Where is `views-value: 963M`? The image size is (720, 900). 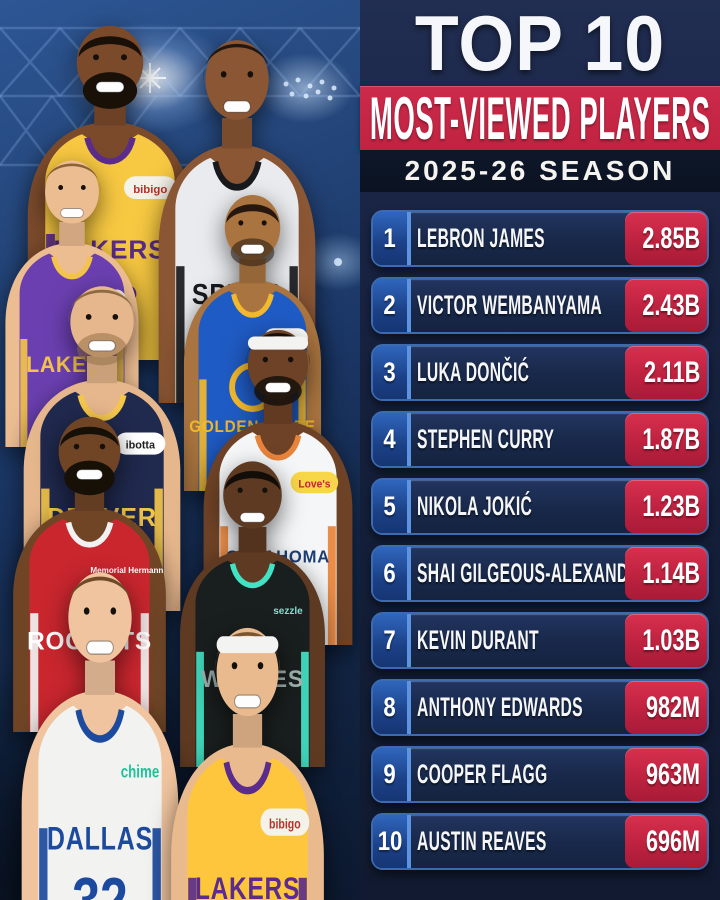
views-value: 963M is located at coordinates (672, 774).